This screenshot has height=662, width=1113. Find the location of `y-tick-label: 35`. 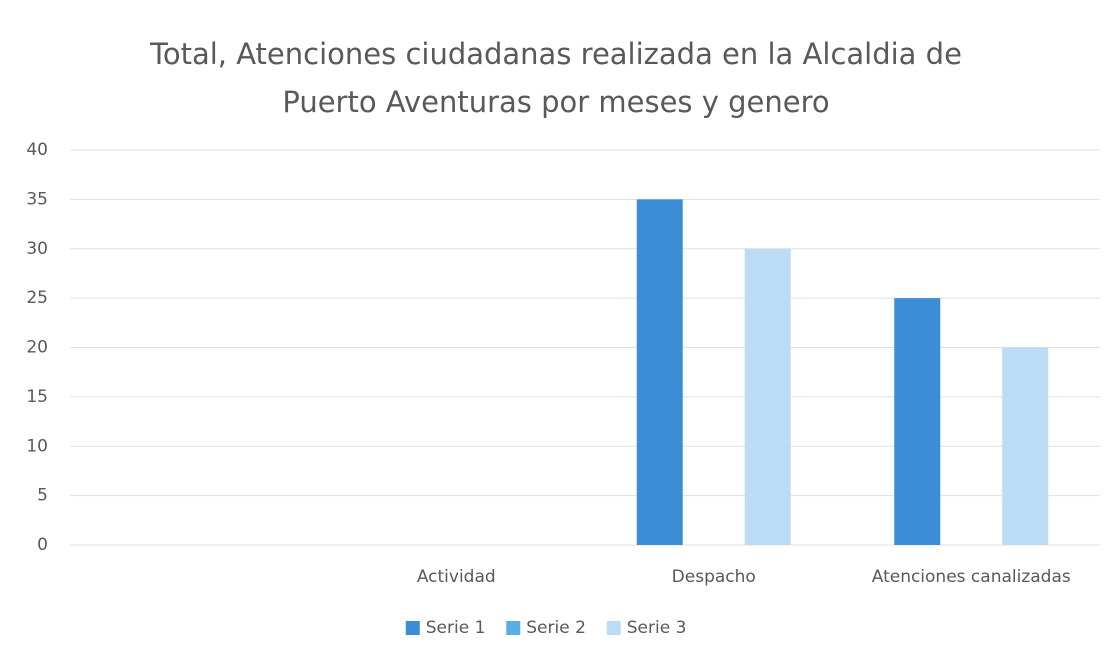

y-tick-label: 35 is located at coordinates (37, 199).